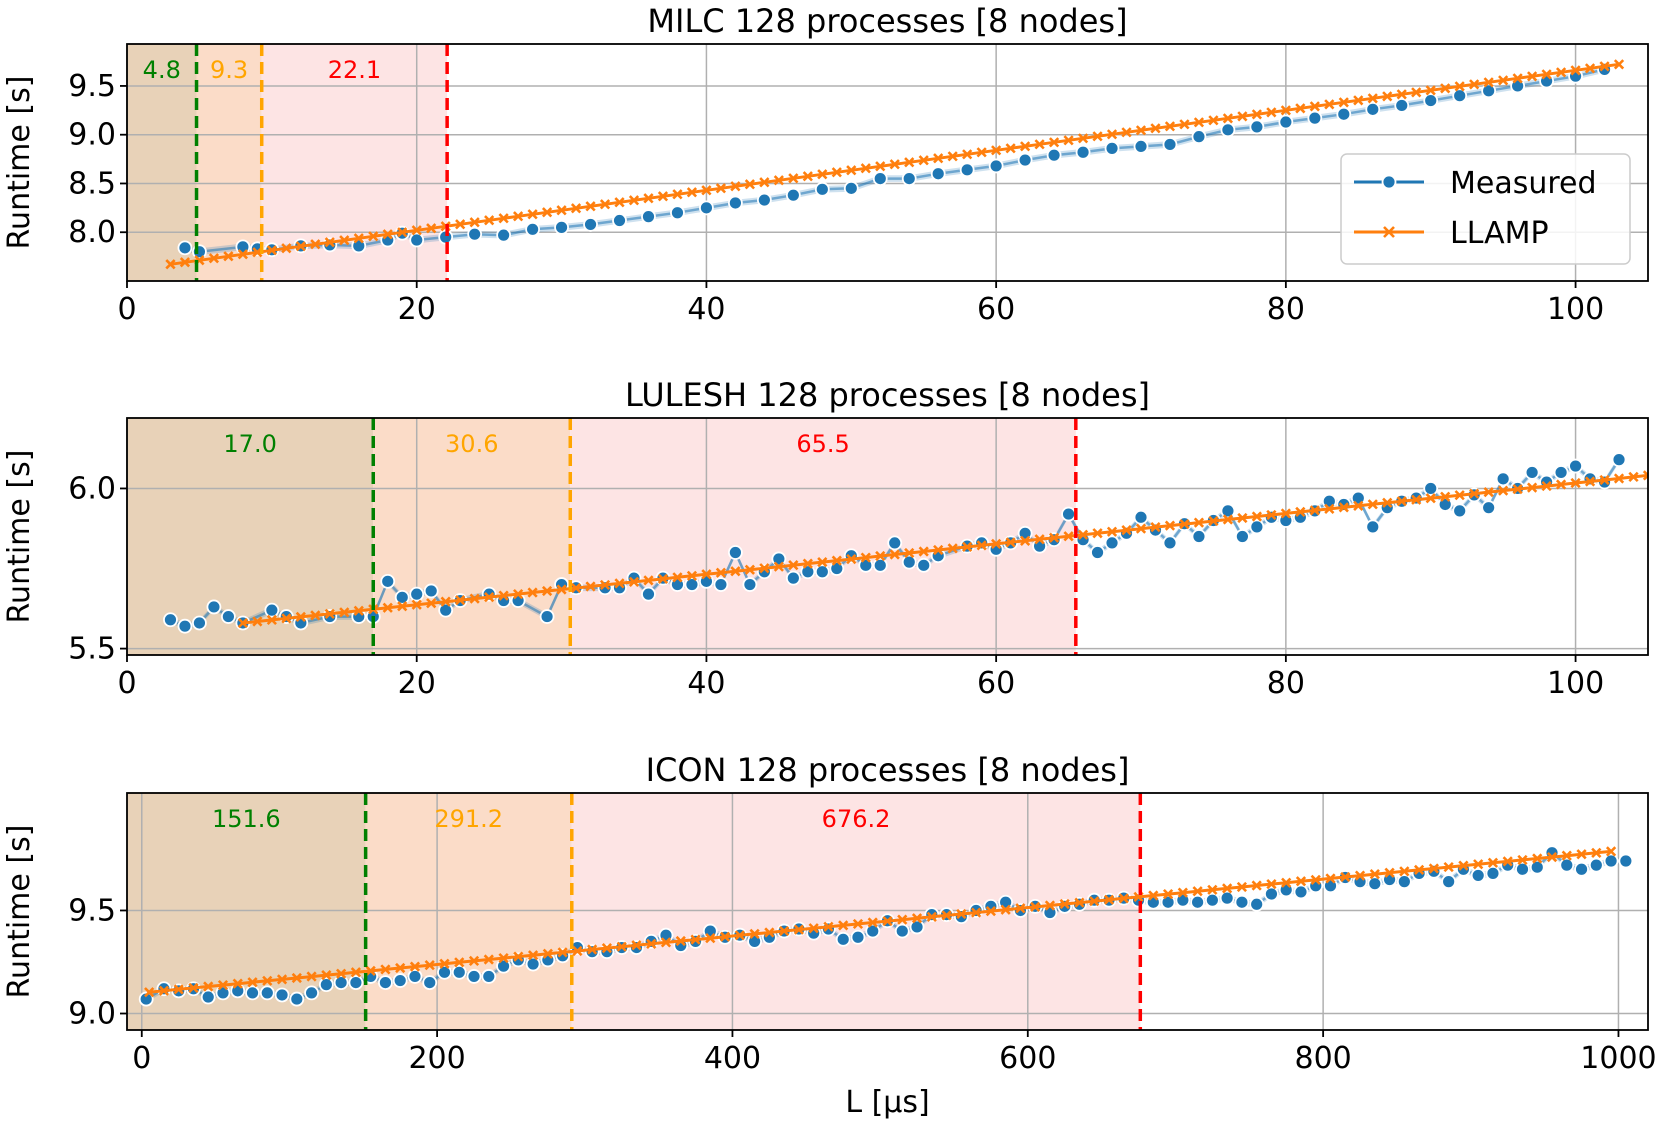 Image resolution: width=1661 pixels, height=1129 pixels. I want to click on legend-llamp-marker, so click(1389, 232).